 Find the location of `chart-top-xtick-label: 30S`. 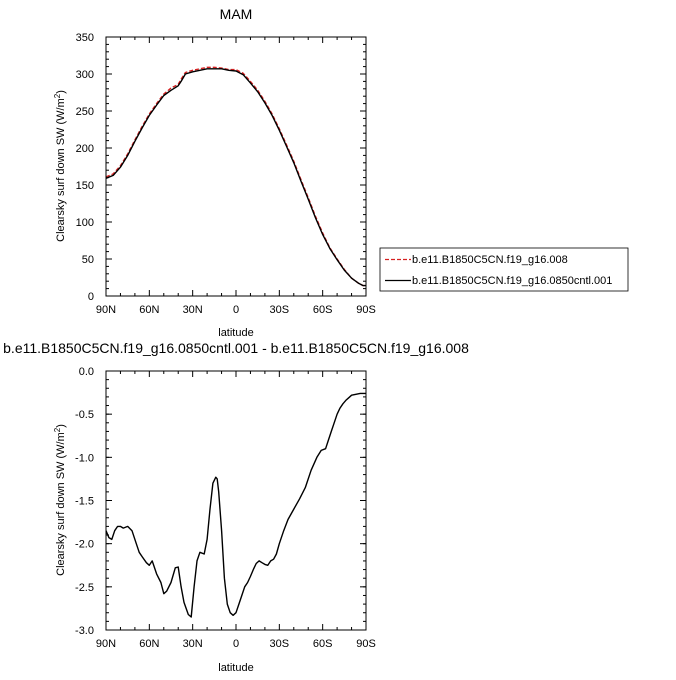

chart-top-xtick-label: 30S is located at coordinates (280, 310).